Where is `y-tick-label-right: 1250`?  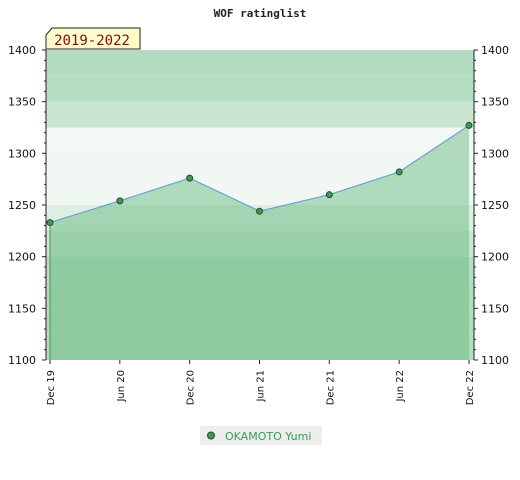
y-tick-label-right: 1250 is located at coordinates (495, 205).